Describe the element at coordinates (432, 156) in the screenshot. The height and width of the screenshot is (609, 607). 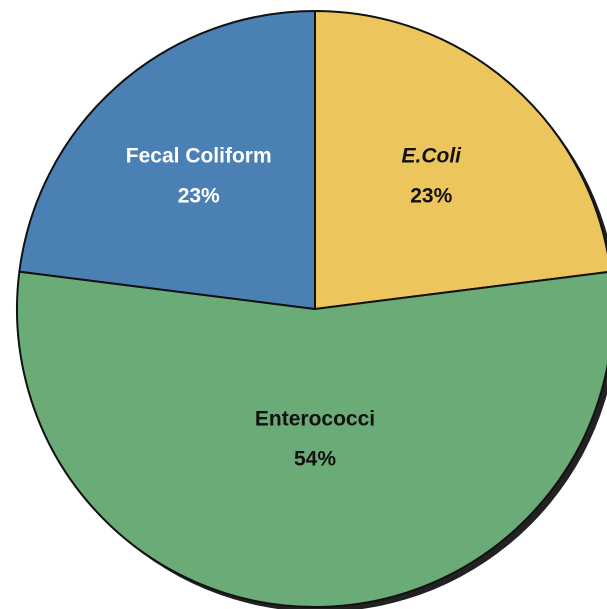
I see `slice-label: E.Coli` at that location.